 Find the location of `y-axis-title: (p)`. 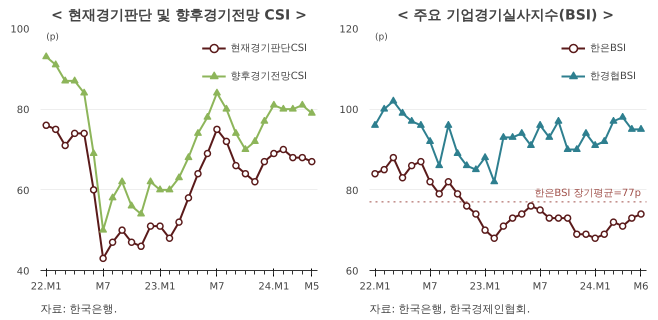

y-axis-title: (p) is located at coordinates (52, 37).